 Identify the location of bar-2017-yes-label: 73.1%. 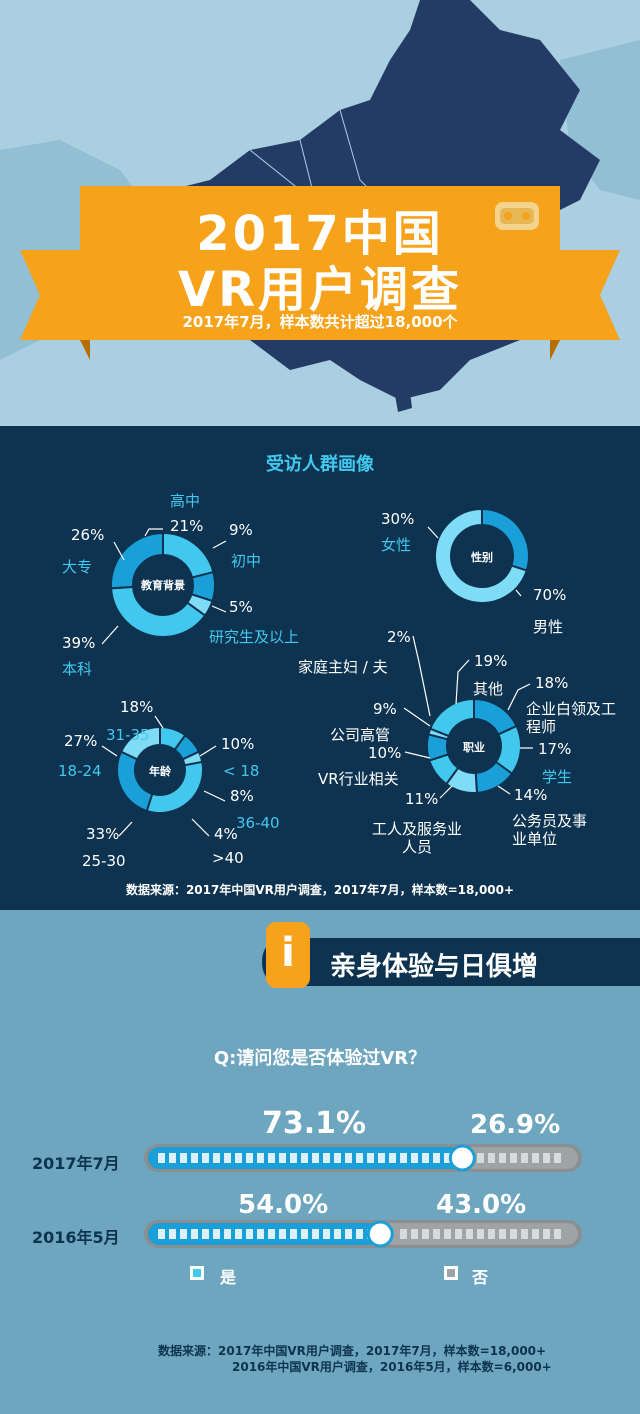
(314, 1123).